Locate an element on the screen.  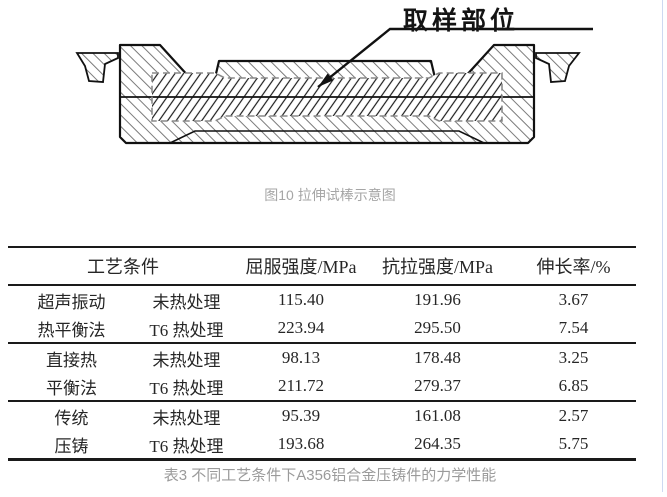
tensile-value: 279.37 is located at coordinates (437, 385).